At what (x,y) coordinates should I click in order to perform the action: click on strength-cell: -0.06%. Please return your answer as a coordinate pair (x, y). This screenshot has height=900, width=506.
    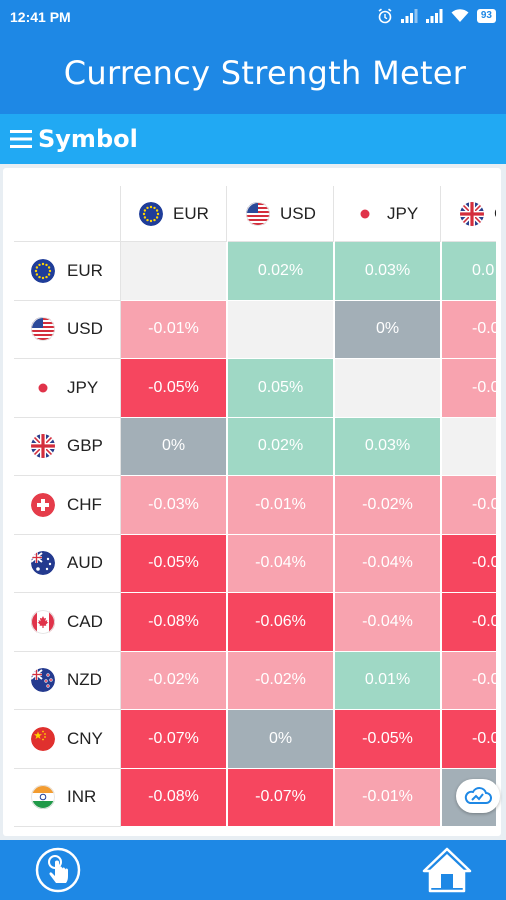
    Looking at the image, I should click on (281, 622).